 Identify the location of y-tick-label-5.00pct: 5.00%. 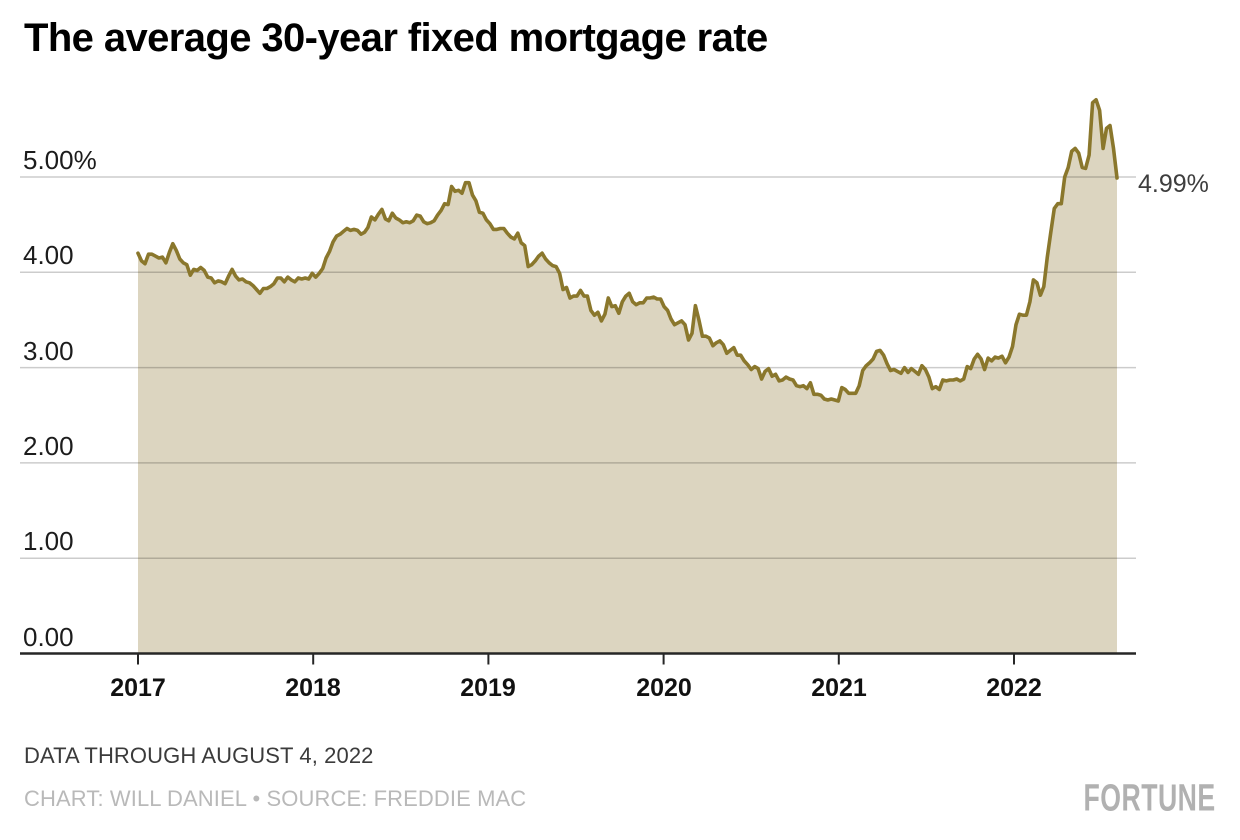
(60, 160).